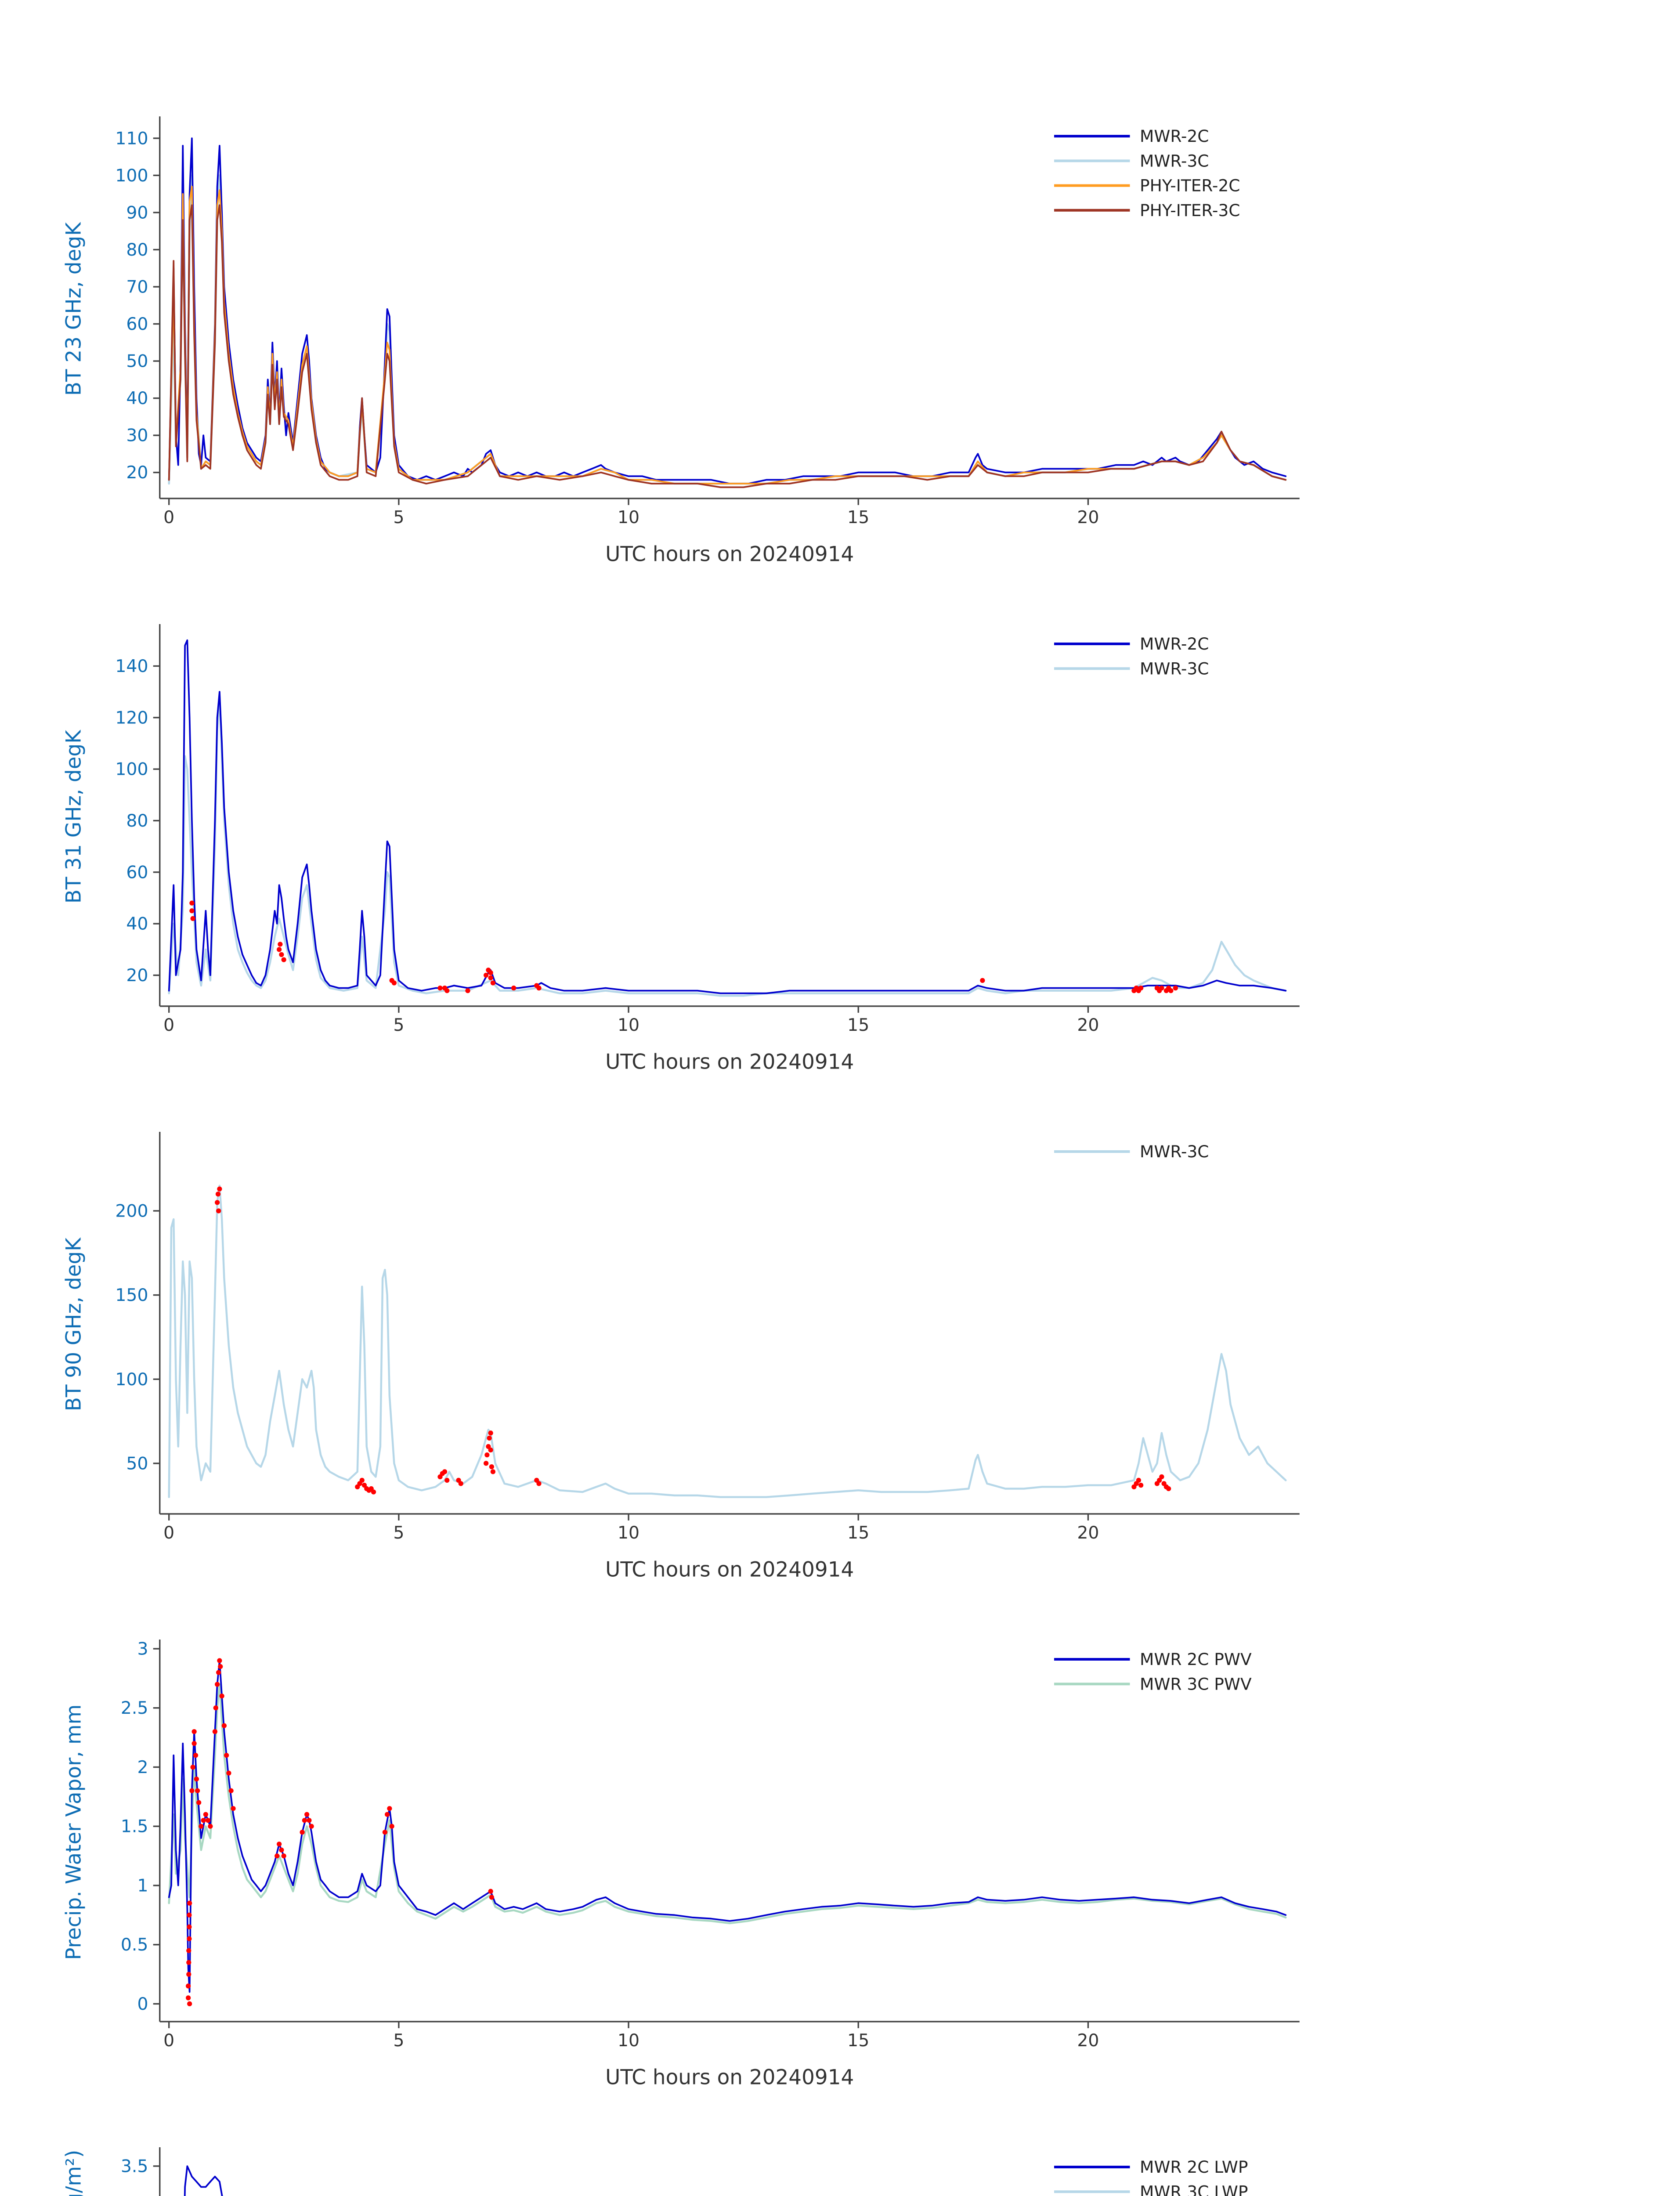 The width and height of the screenshot is (1680, 2196). I want to click on y-tick-label: 140, so click(131, 666).